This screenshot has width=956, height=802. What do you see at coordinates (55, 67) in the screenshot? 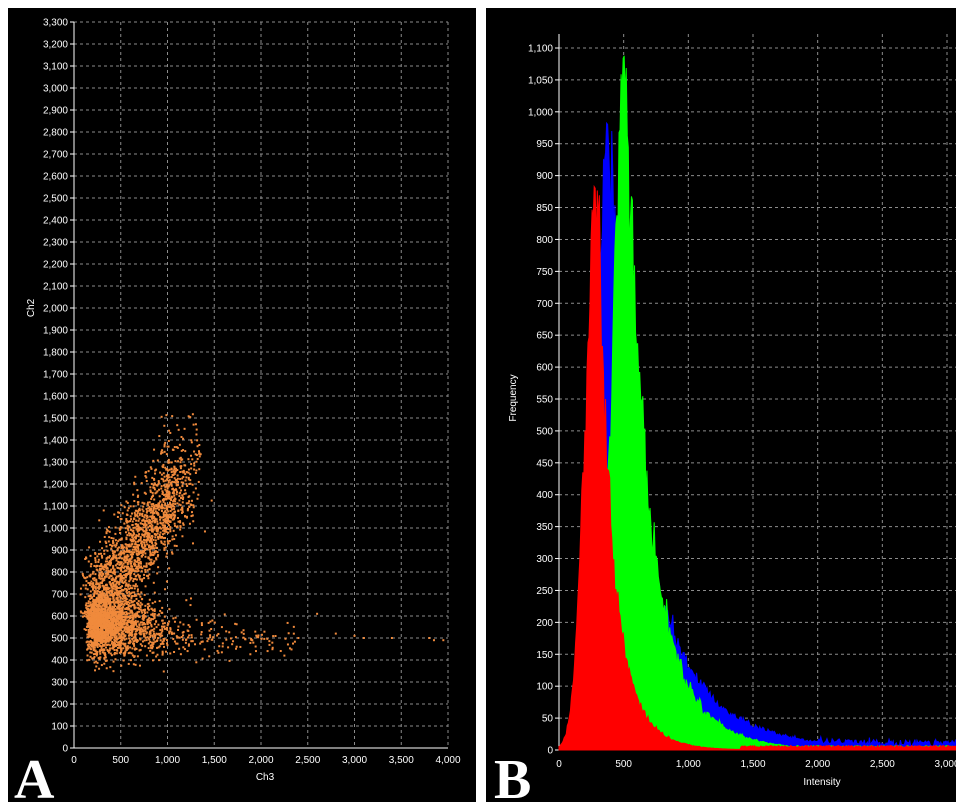
I see `y-tick-label: 3,100` at bounding box center [55, 67].